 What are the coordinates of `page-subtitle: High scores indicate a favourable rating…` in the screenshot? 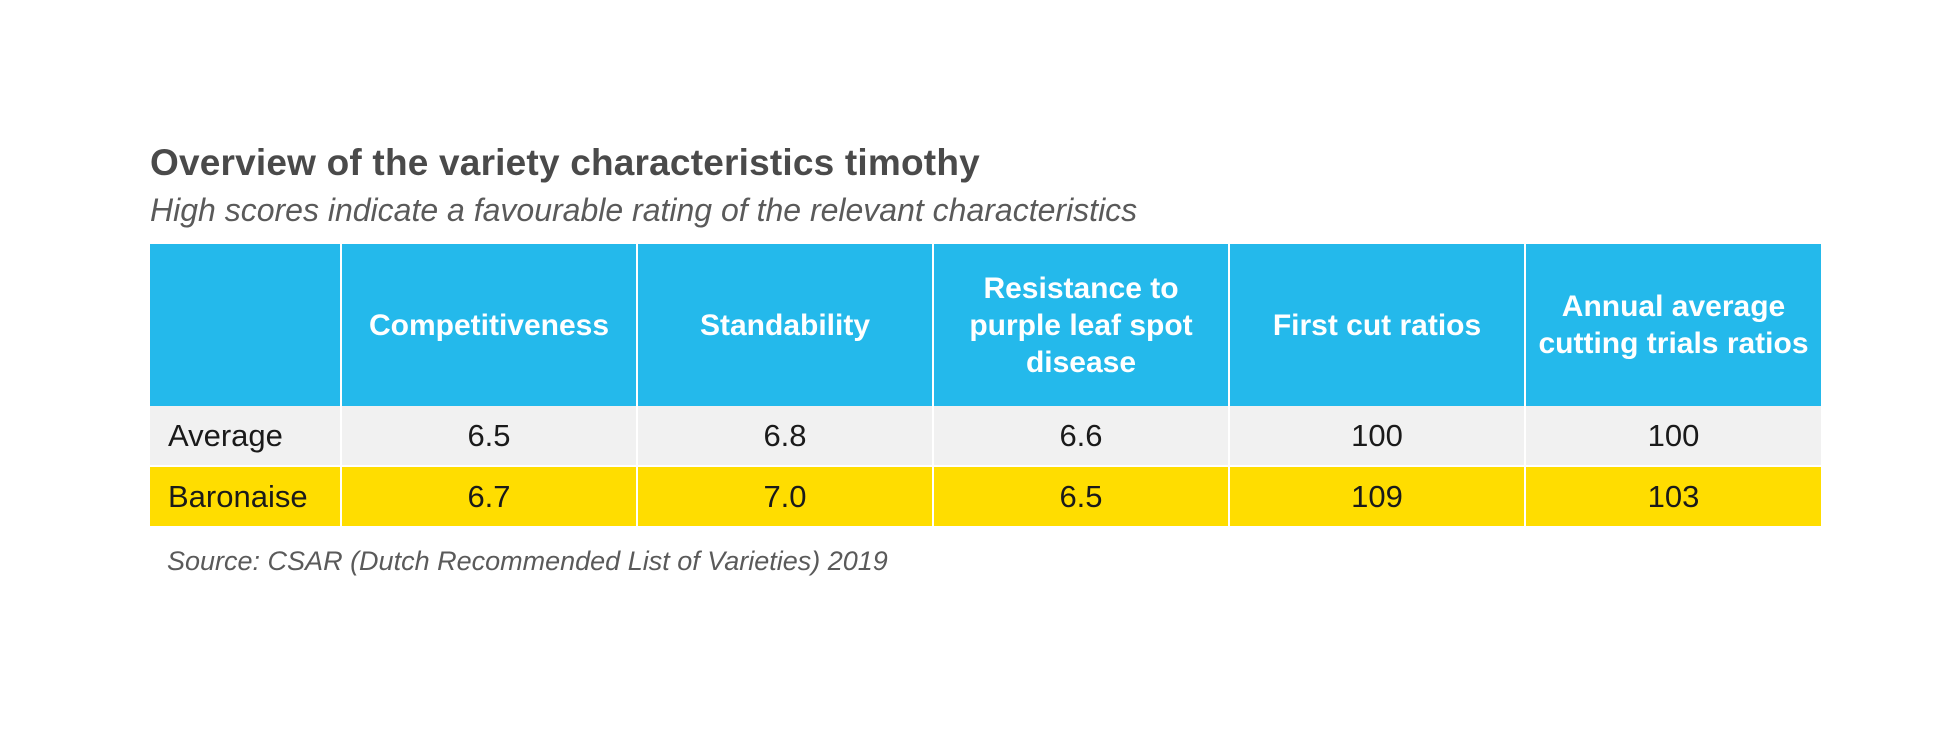 It's located at (644, 210).